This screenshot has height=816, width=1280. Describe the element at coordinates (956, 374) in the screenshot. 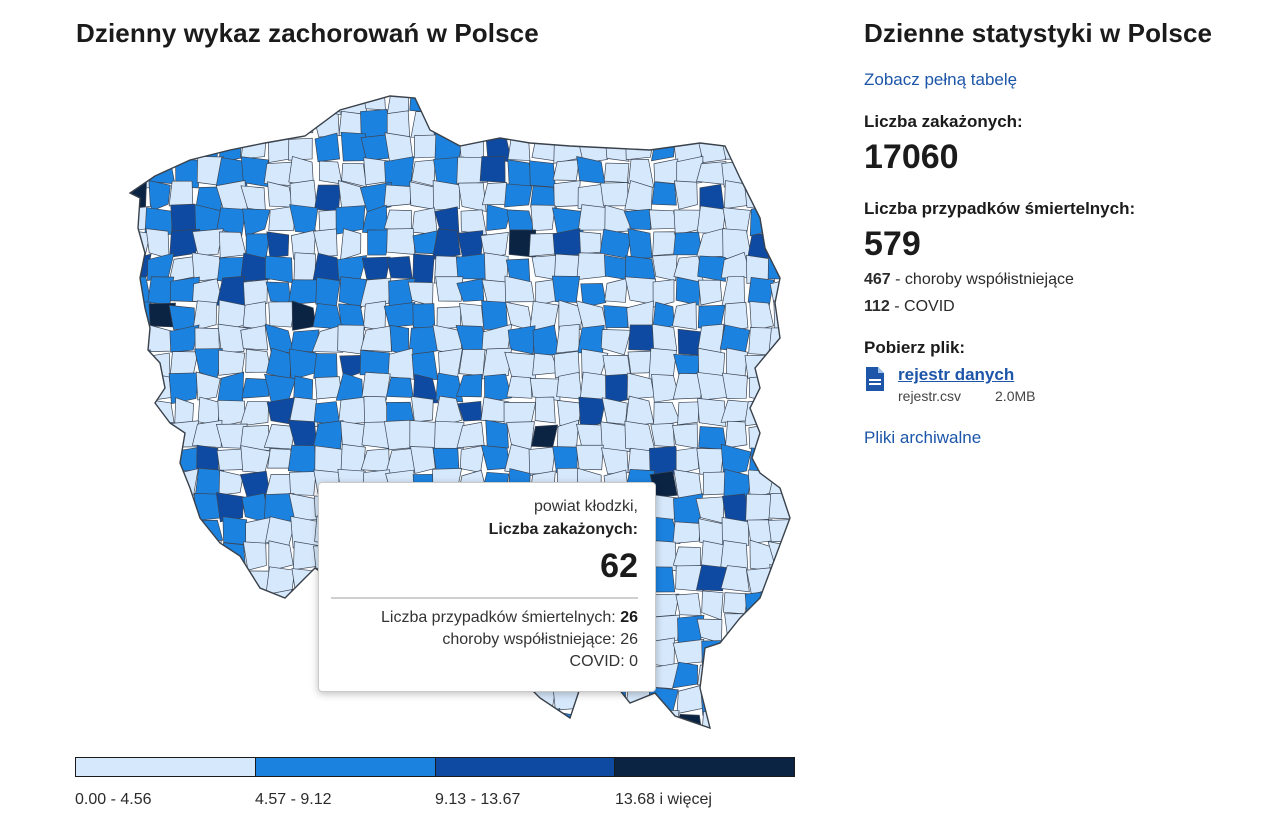

I see `file-download-link: rejestr danych` at that location.